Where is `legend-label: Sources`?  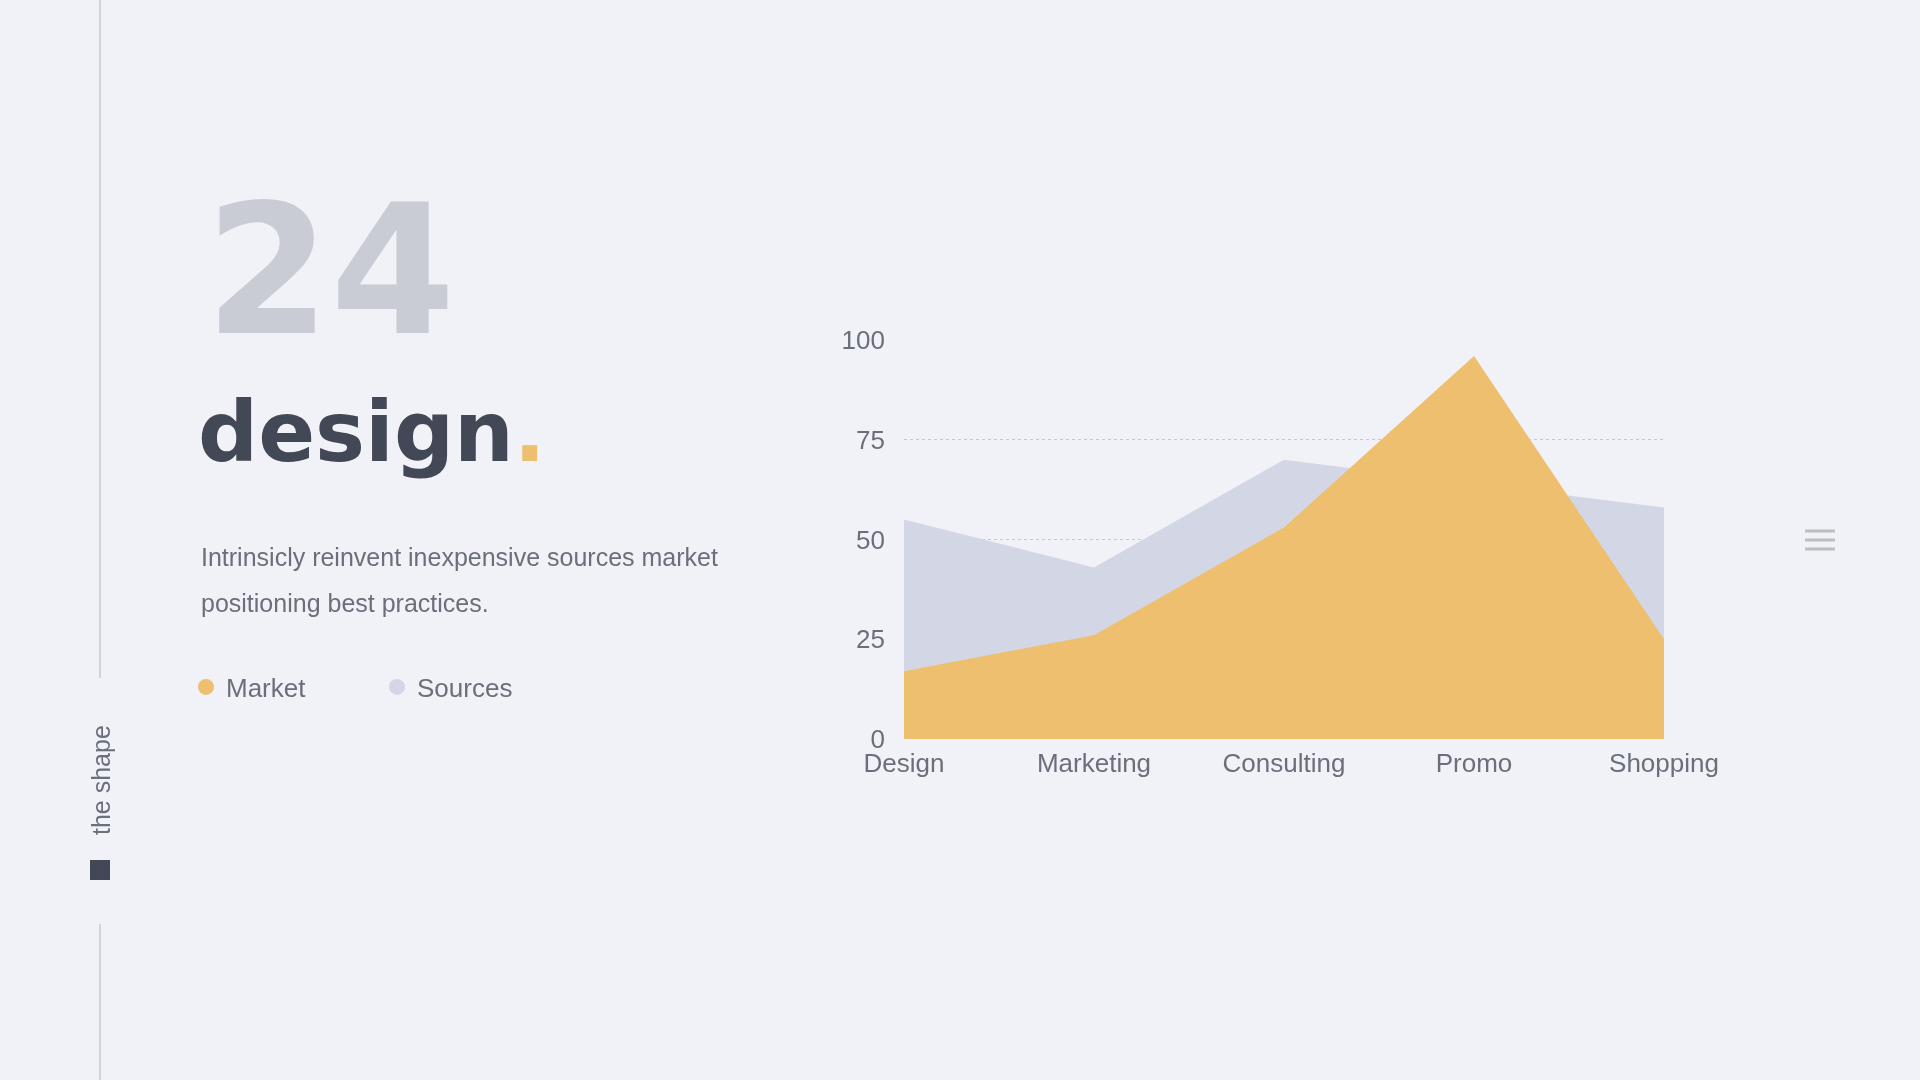
legend-label: Sources is located at coordinates (465, 688).